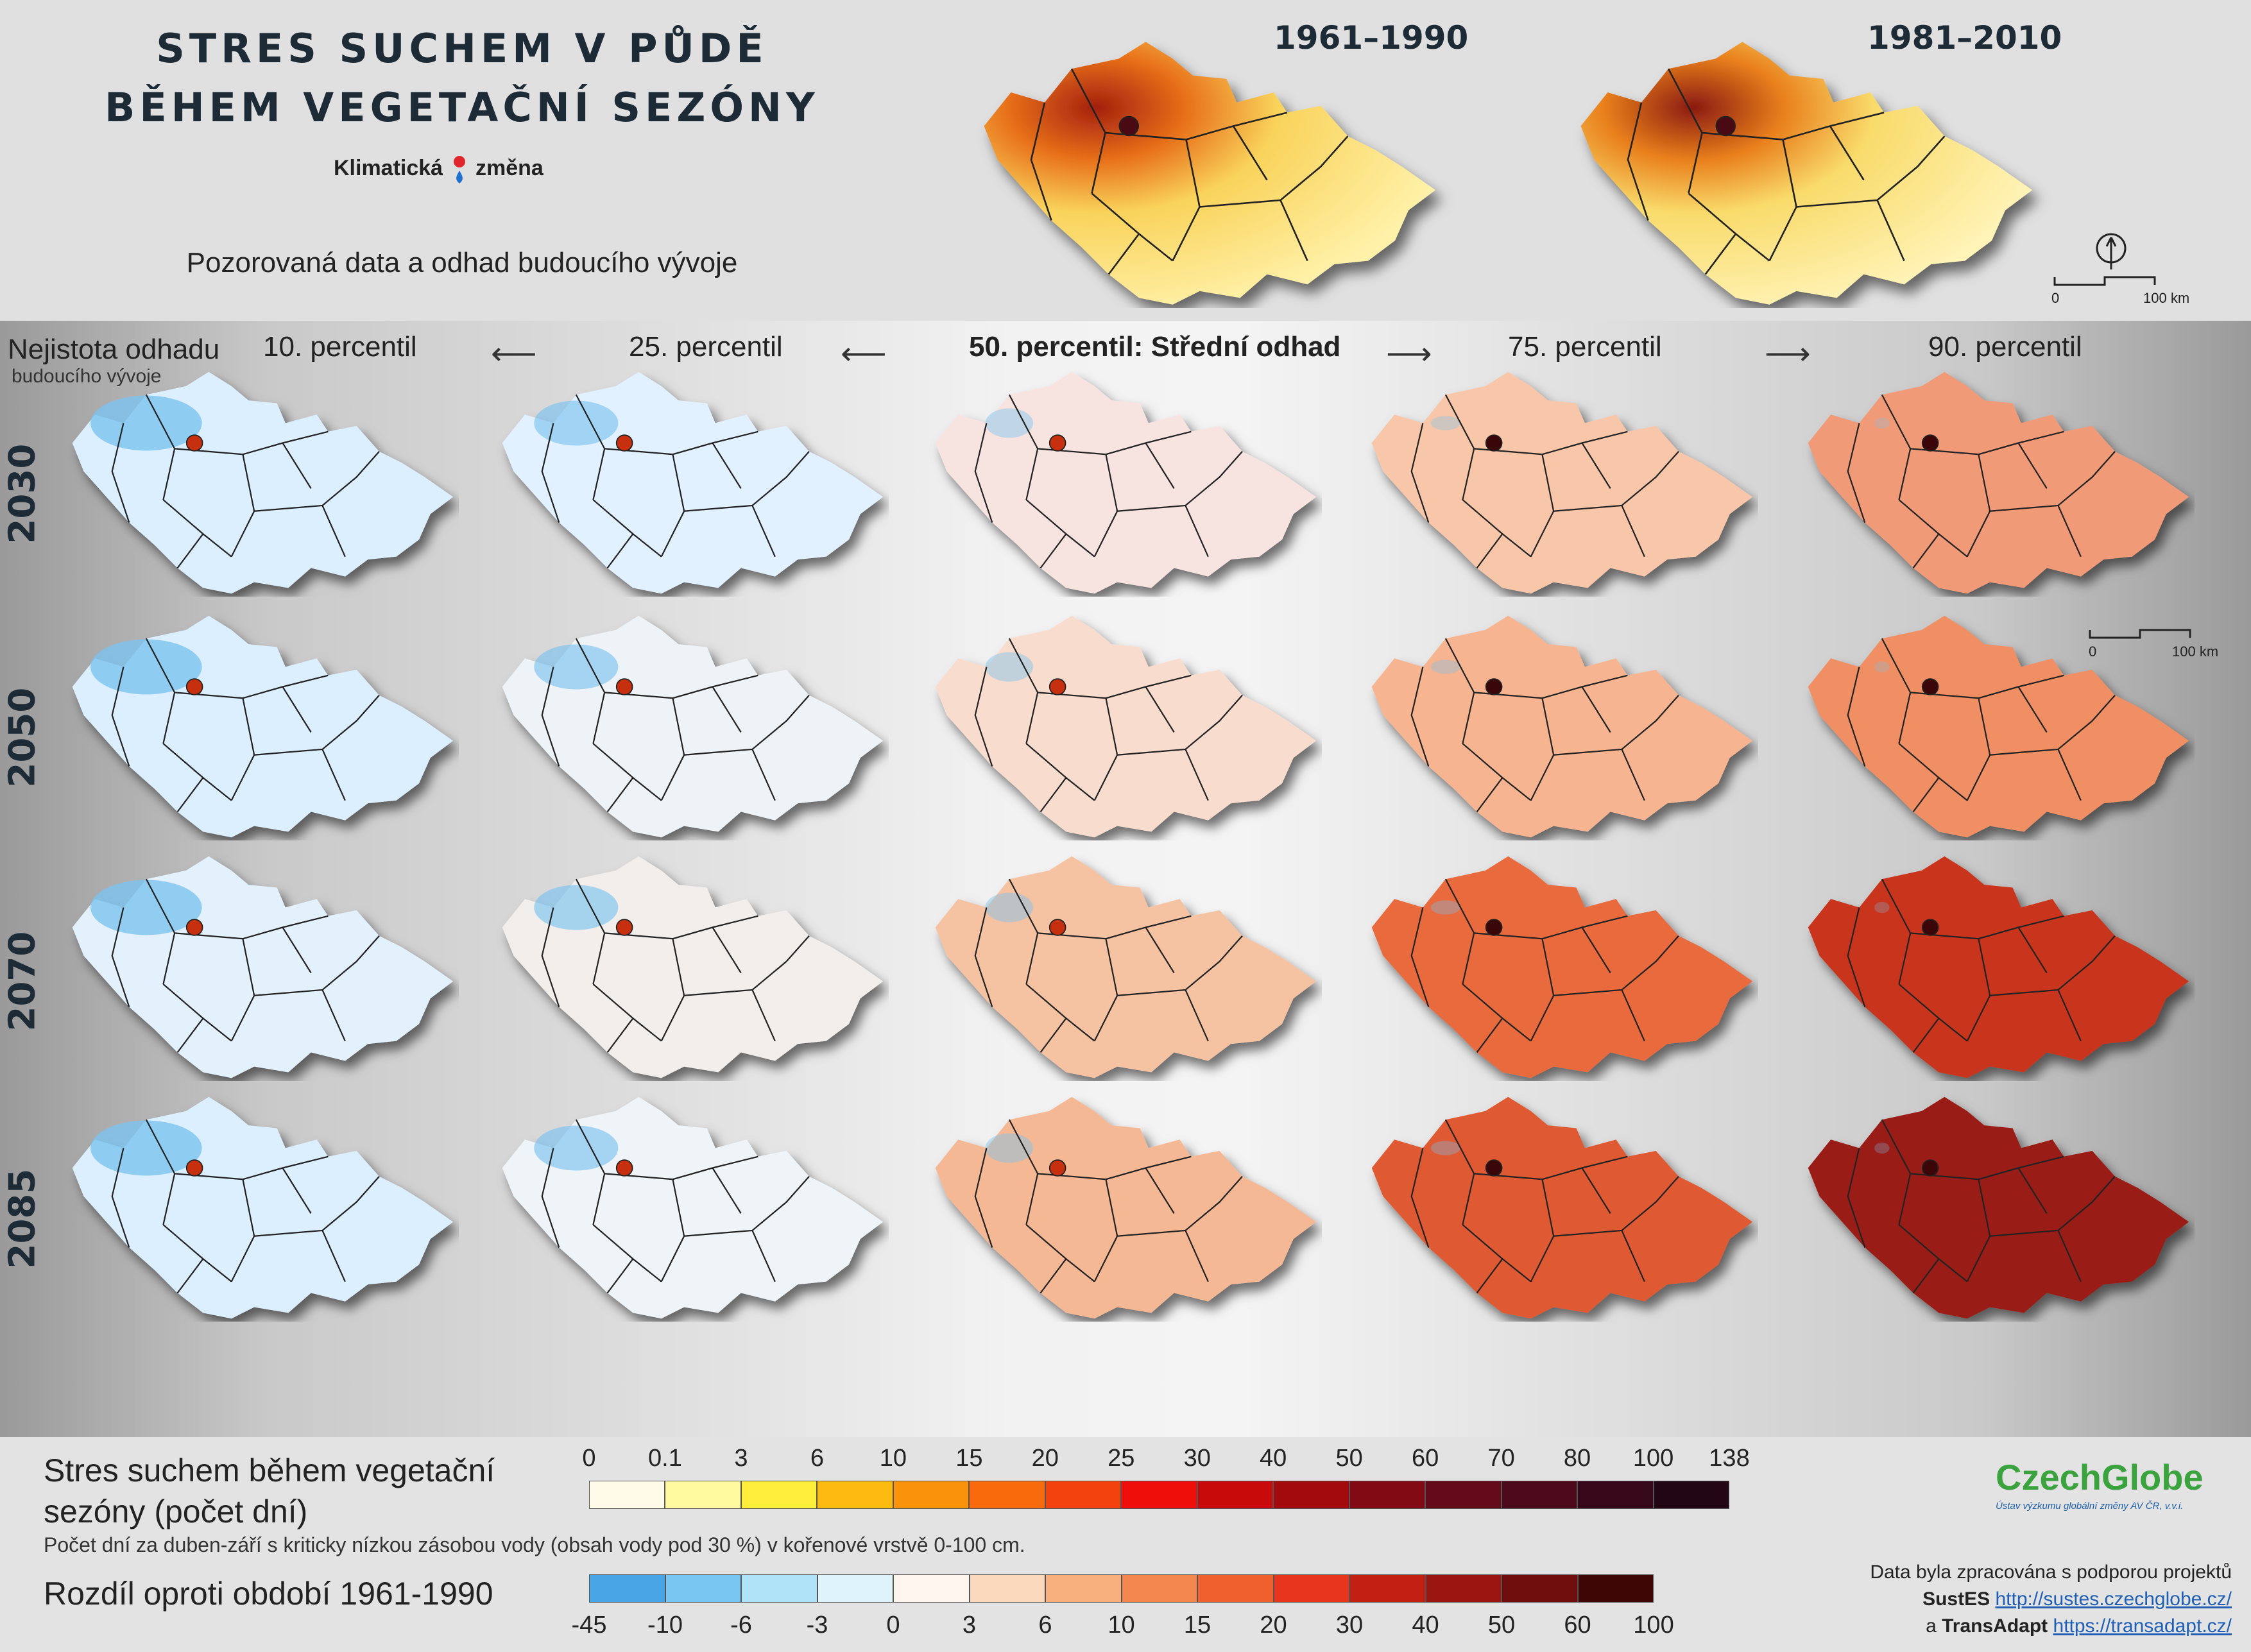  What do you see at coordinates (1197, 1625) in the screenshot?
I see `difference-tick-label: 15` at bounding box center [1197, 1625].